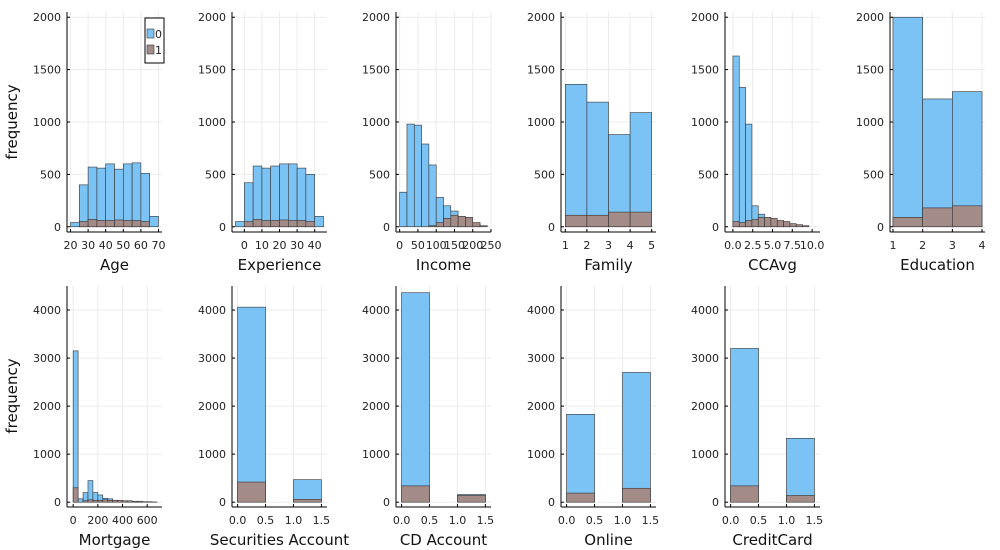 The image size is (1000, 550). What do you see at coordinates (623, 520) in the screenshot?
I see `x-tick-label: 1.0` at bounding box center [623, 520].